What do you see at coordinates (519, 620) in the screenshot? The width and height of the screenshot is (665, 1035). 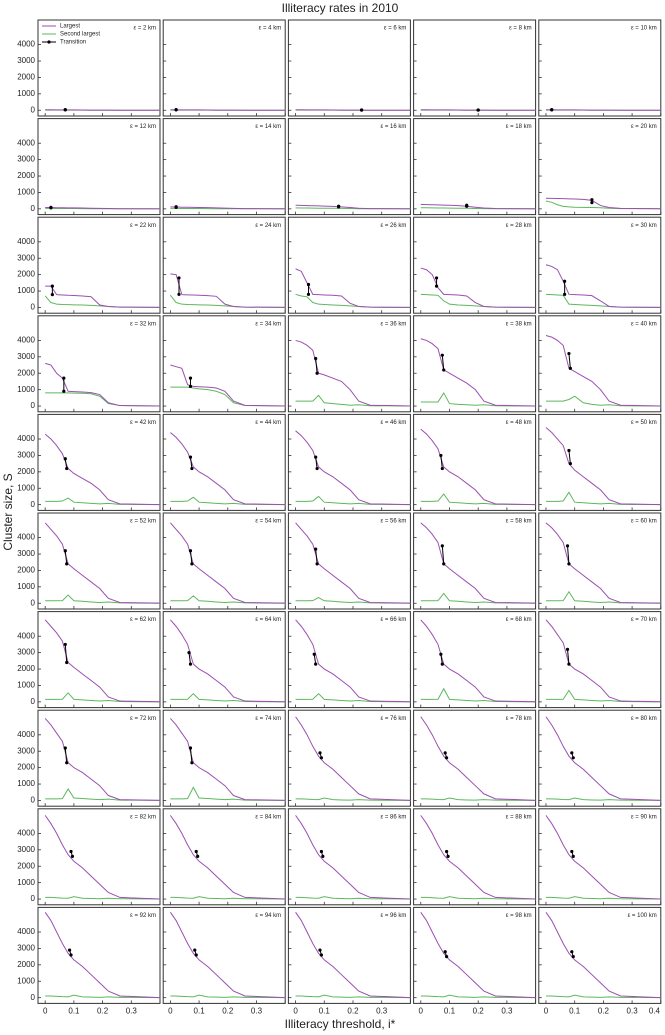 I see `panel-label: ε = 68 km` at bounding box center [519, 620].